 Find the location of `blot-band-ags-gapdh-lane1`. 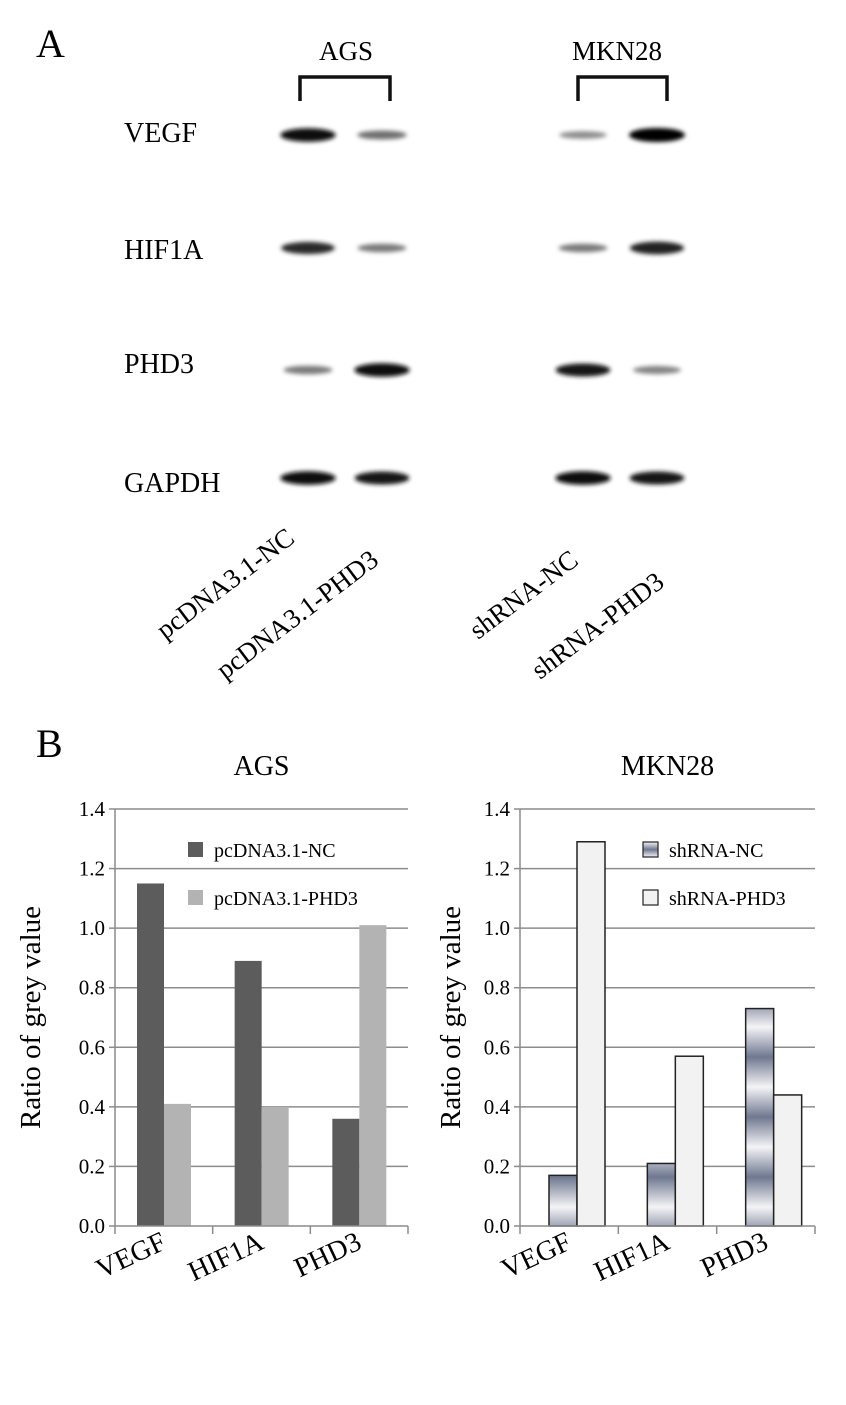

blot-band-ags-gapdh-lane1 is located at coordinates (308, 478).